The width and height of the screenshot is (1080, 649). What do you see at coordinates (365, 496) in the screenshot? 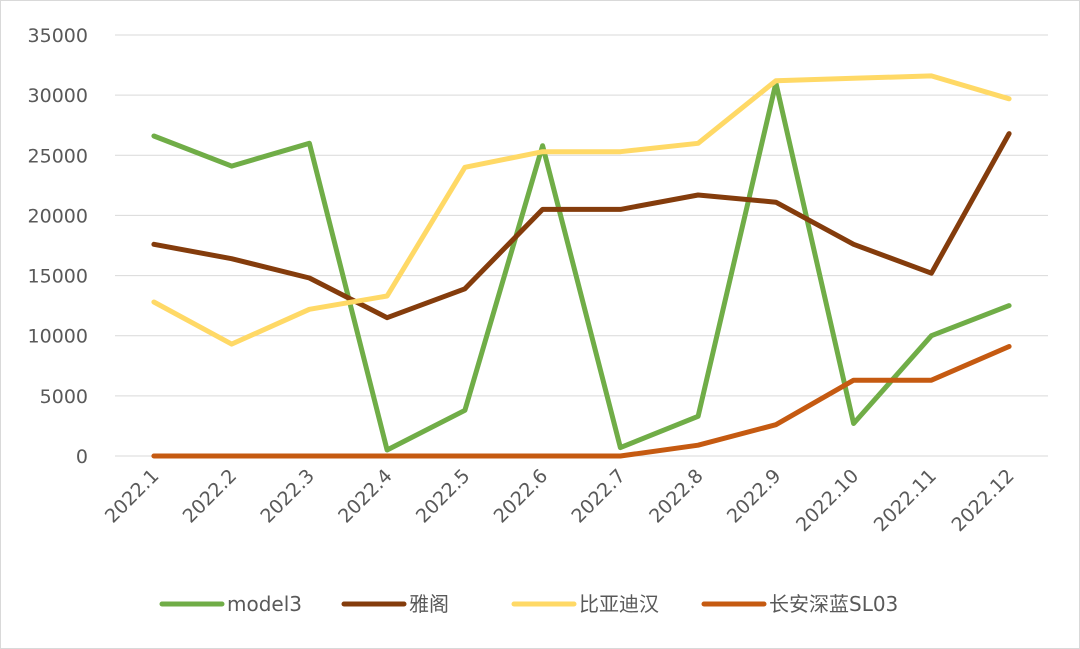
I see `x-tick-label: 2022.4` at bounding box center [365, 496].